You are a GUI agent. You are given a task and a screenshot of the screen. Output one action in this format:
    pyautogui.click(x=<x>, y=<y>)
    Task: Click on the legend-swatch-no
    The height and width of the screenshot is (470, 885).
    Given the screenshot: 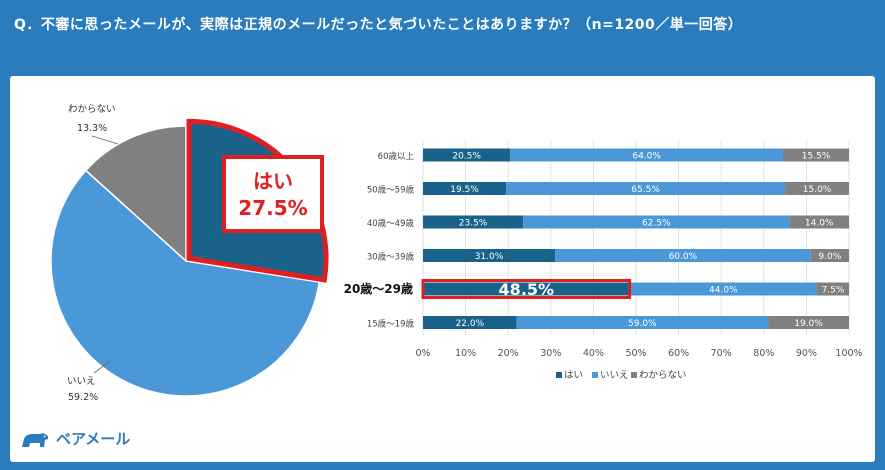 What is the action you would take?
    pyautogui.click(x=595, y=375)
    